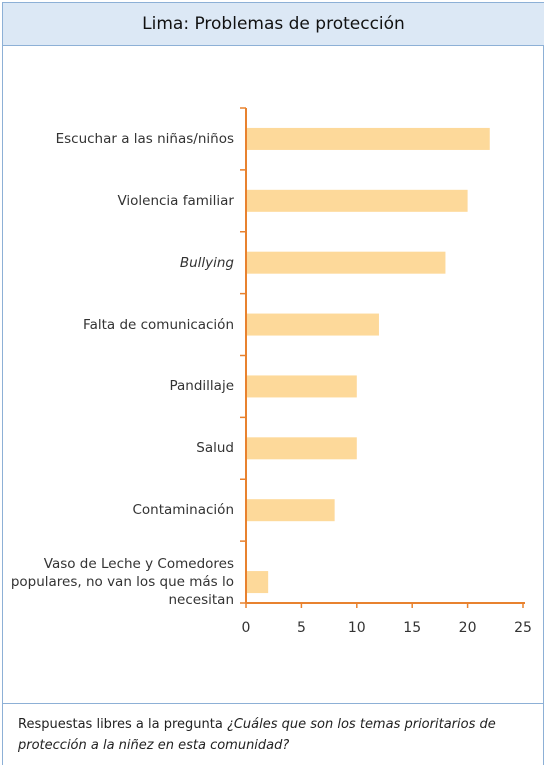 The width and height of the screenshot is (548, 769). I want to click on y-tick-label: Violencia familiar, so click(175, 200).